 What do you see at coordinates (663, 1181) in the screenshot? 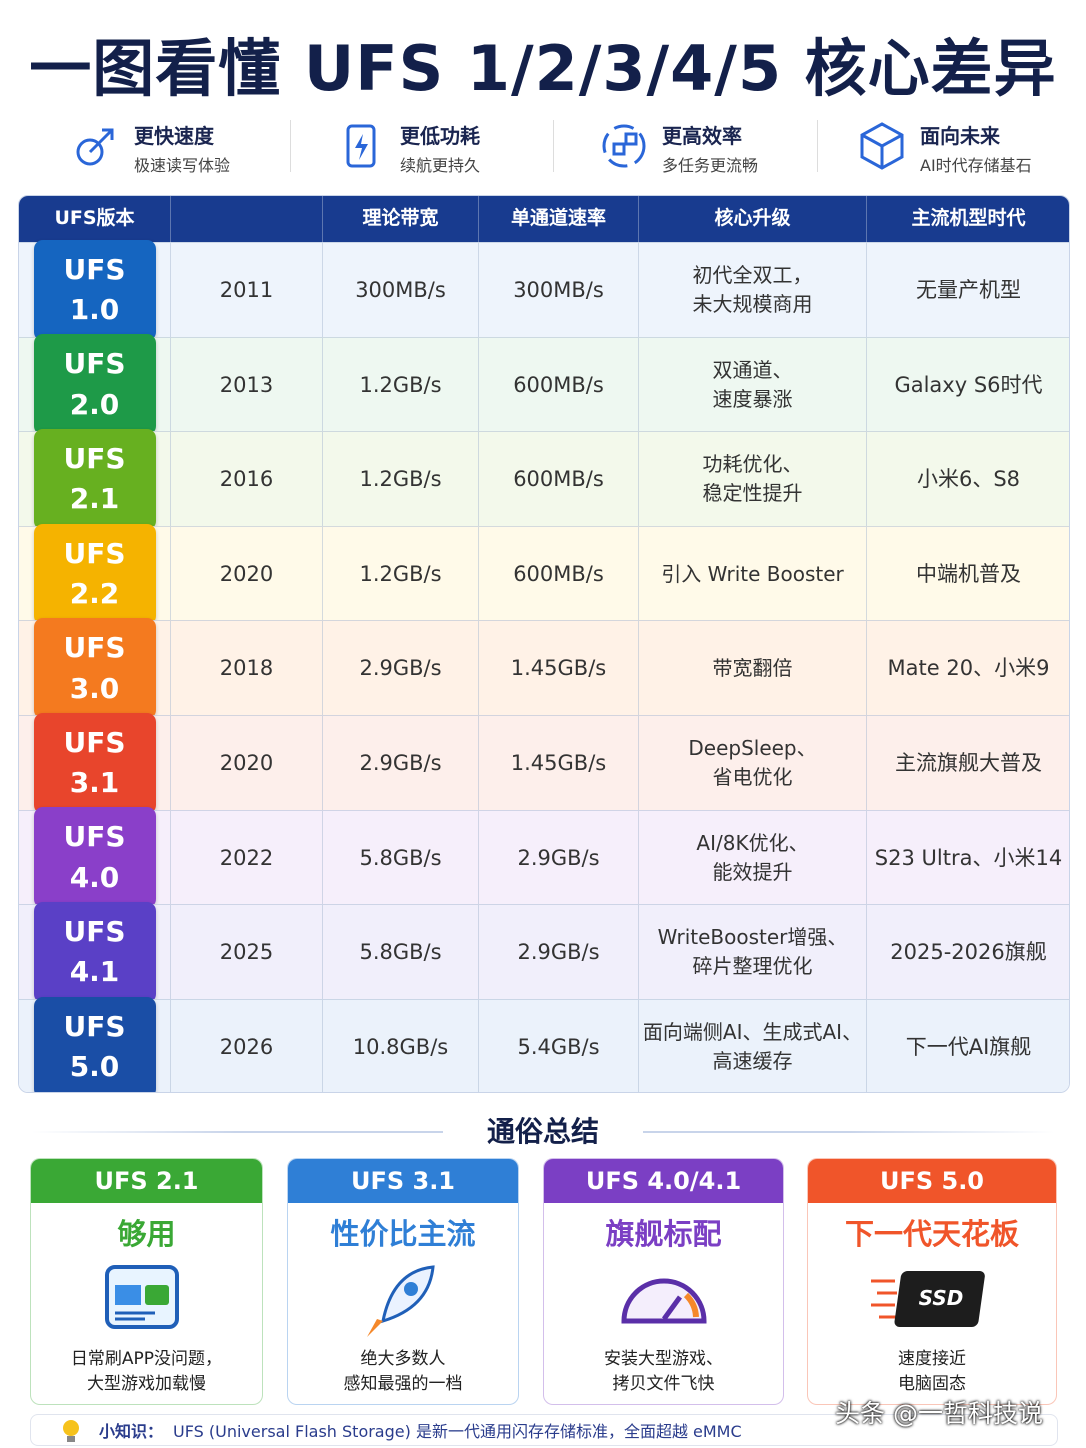
I see `card-version: UFS 4.0/4.1` at bounding box center [663, 1181].